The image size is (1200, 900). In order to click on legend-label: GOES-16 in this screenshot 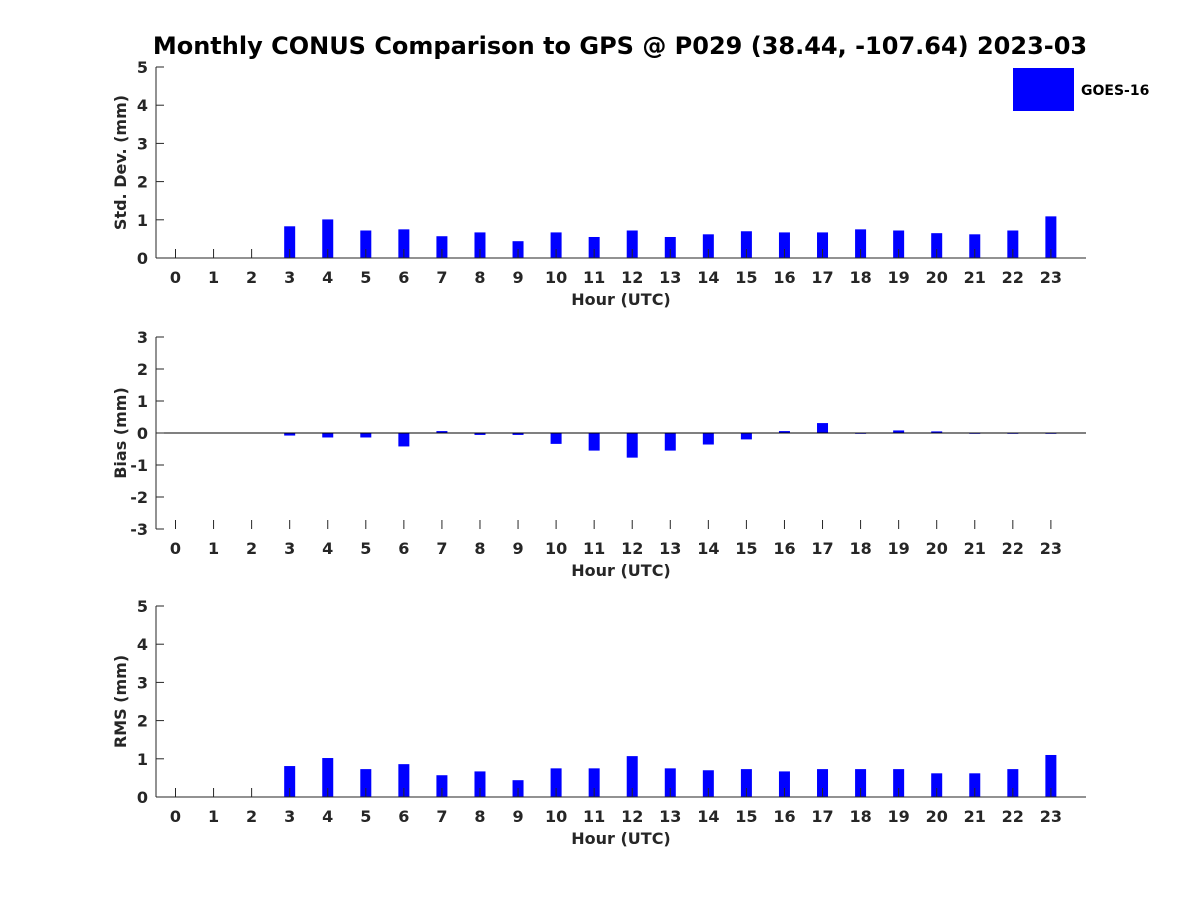, I will do `click(1115, 91)`.